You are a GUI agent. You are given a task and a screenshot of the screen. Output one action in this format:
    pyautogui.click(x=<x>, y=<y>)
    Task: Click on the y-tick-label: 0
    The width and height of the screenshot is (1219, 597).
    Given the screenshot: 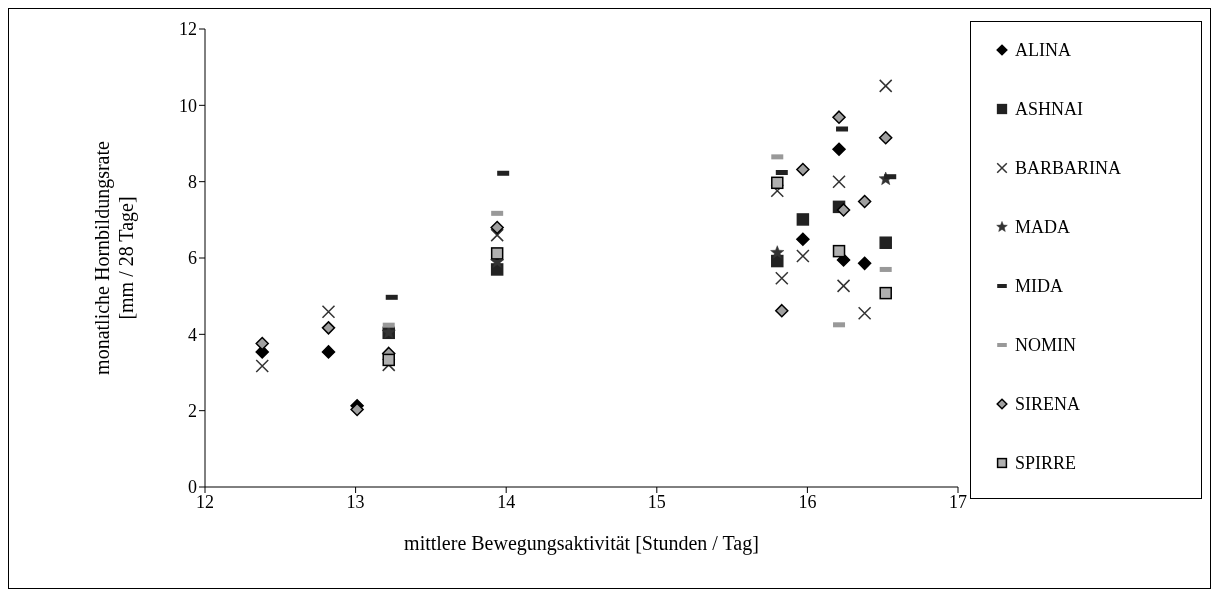 What is the action you would take?
    pyautogui.click(x=192, y=487)
    